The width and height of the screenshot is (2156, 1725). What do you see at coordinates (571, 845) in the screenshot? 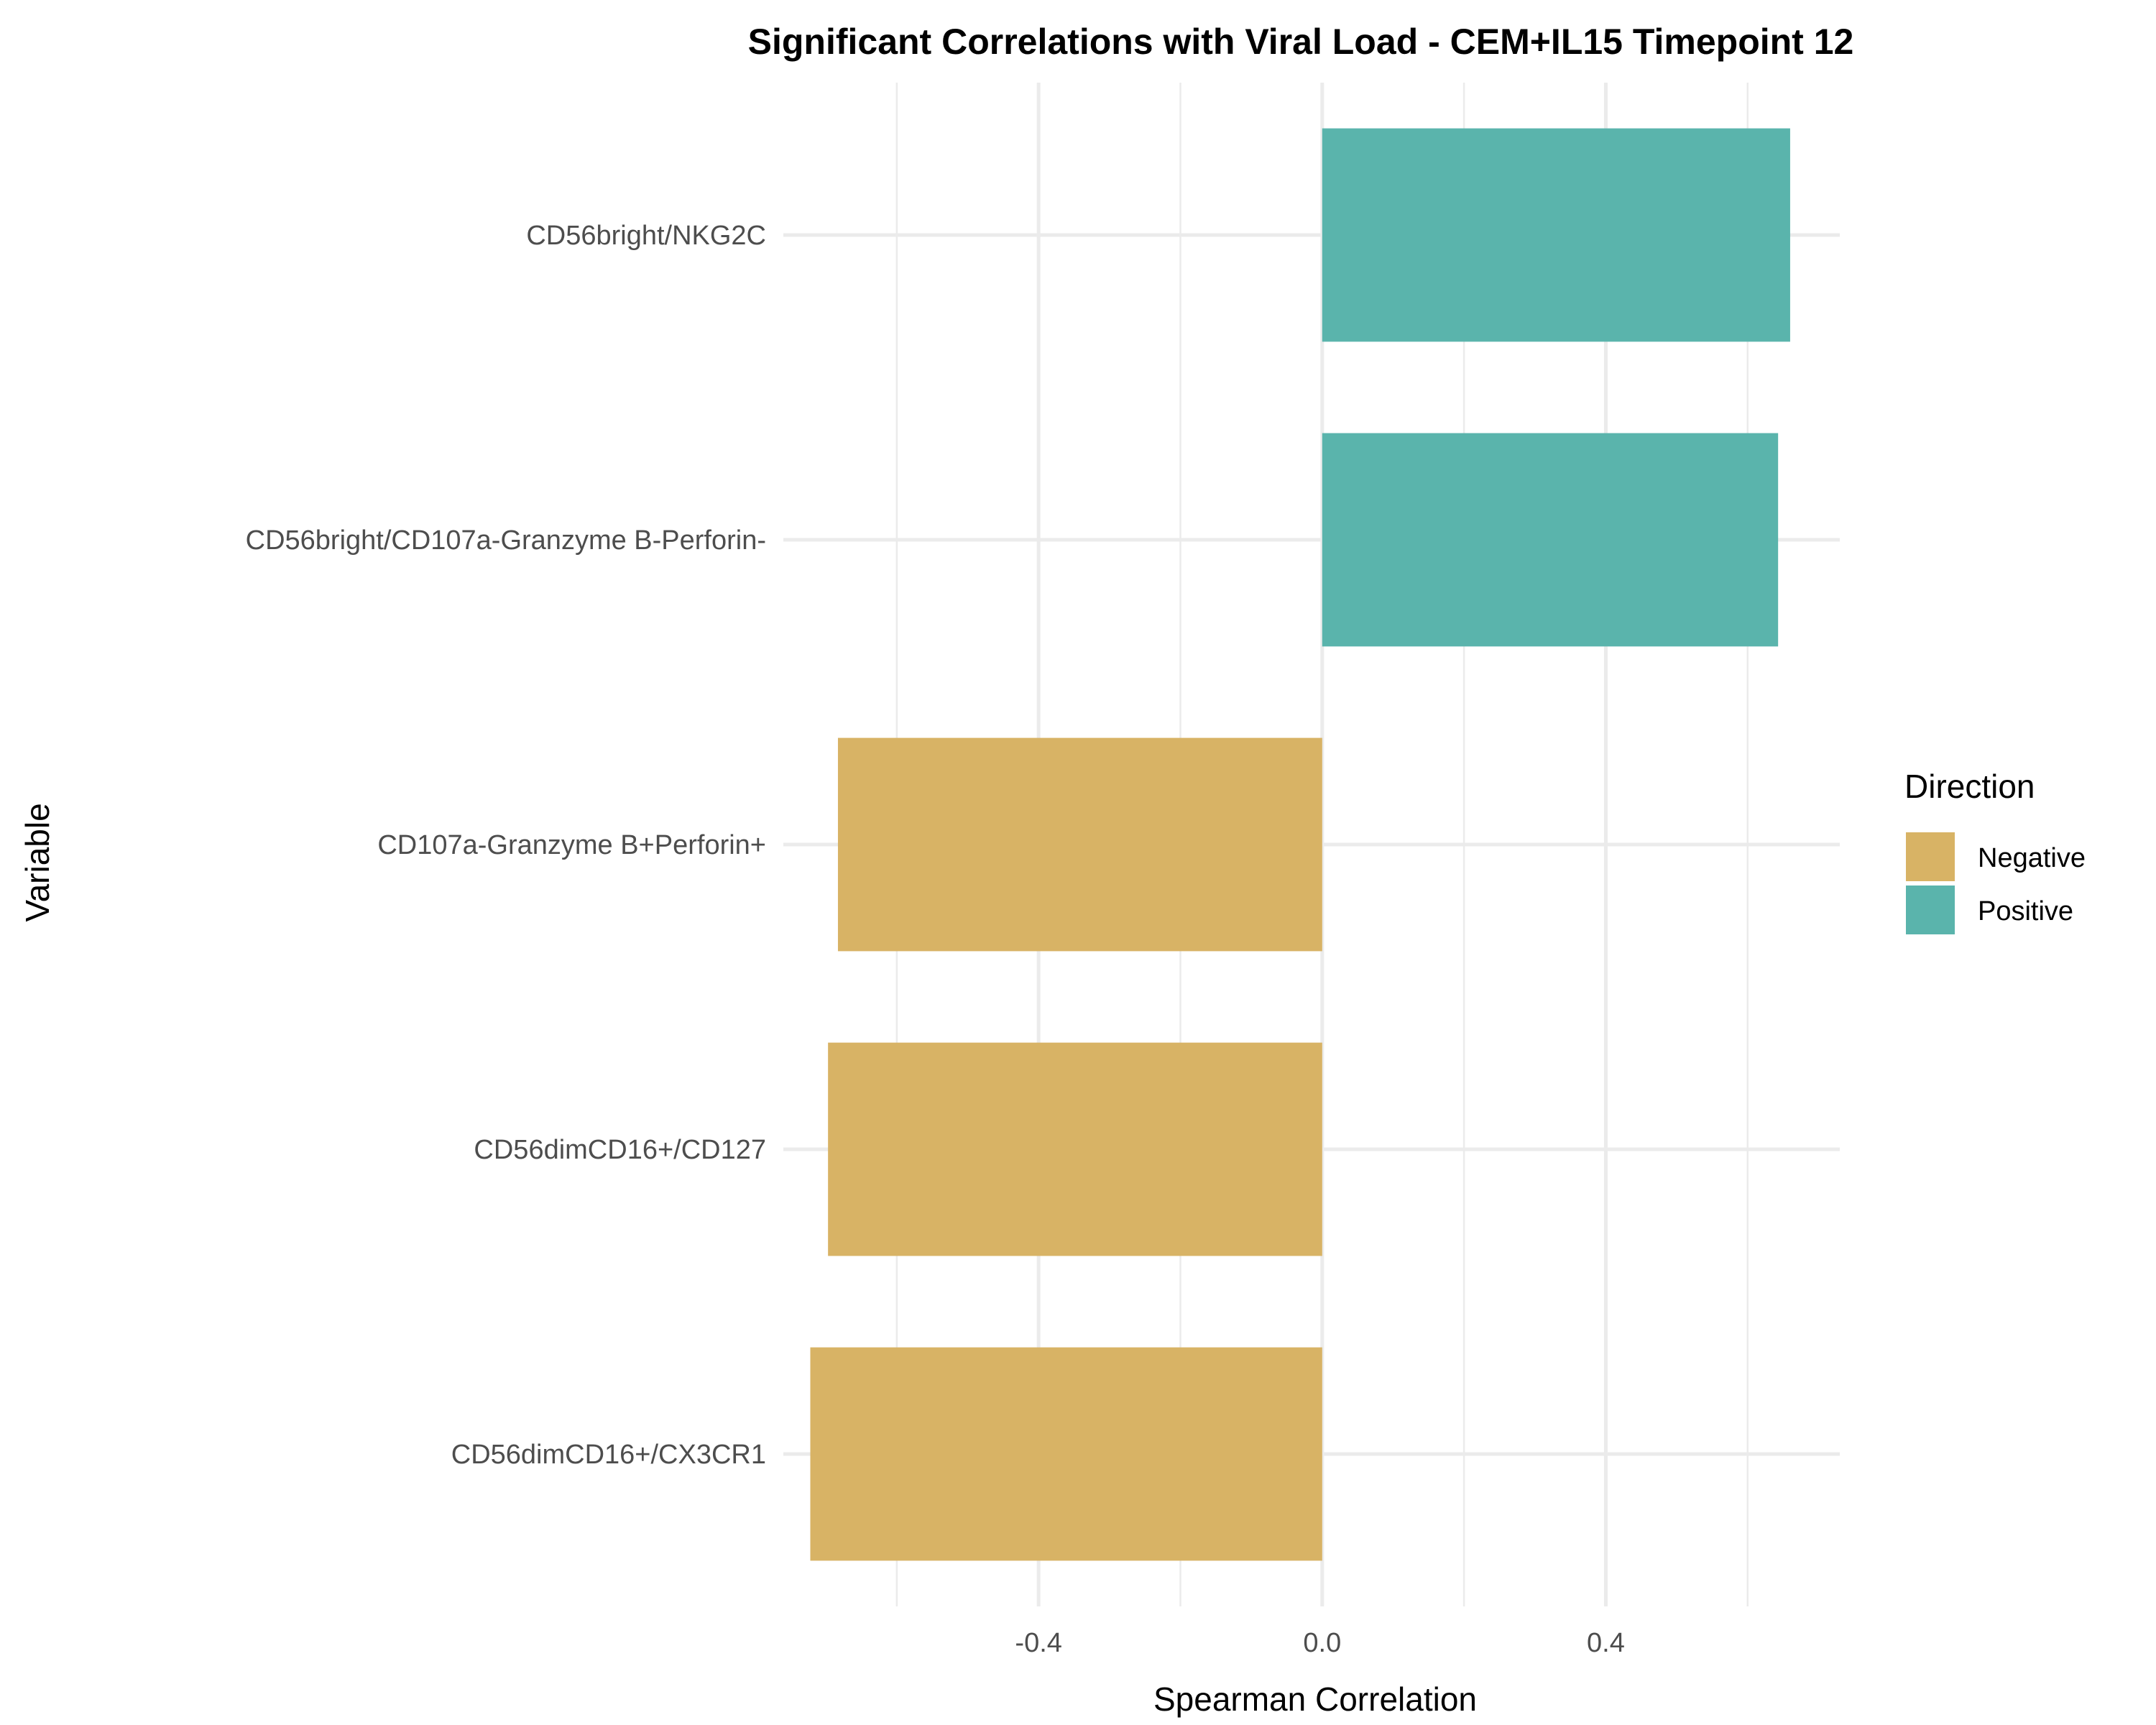
I see `y-tick-label-3: CD107a-Granzyme B+Perforin+` at bounding box center [571, 845].